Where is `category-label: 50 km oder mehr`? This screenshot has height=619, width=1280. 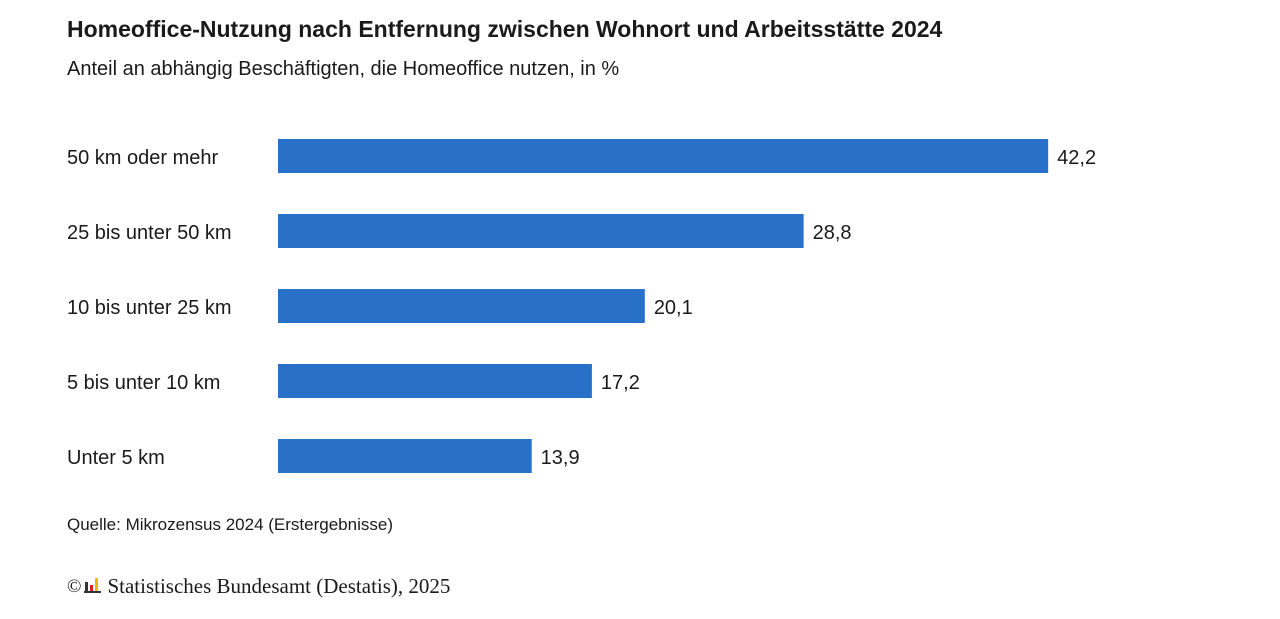 category-label: 50 km oder mehr is located at coordinates (143, 158).